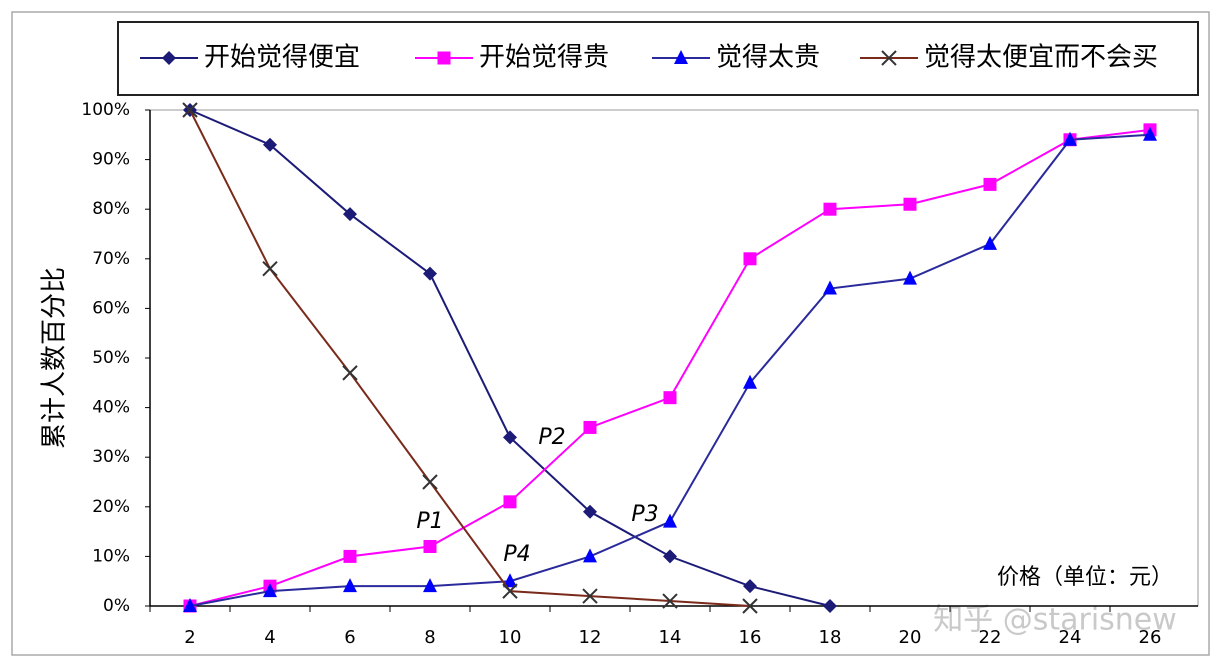  Describe the element at coordinates (516, 554) in the screenshot. I see `annotation: P4` at that location.